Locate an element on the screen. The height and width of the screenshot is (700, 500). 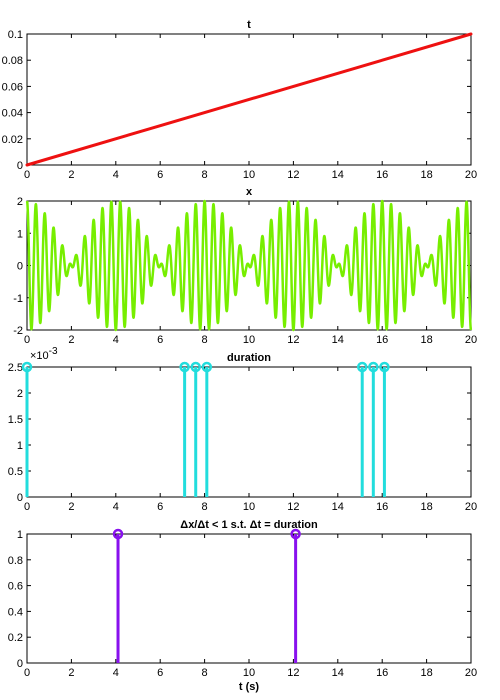
y-tick-label: 0.2 is located at coordinates (15, 638).